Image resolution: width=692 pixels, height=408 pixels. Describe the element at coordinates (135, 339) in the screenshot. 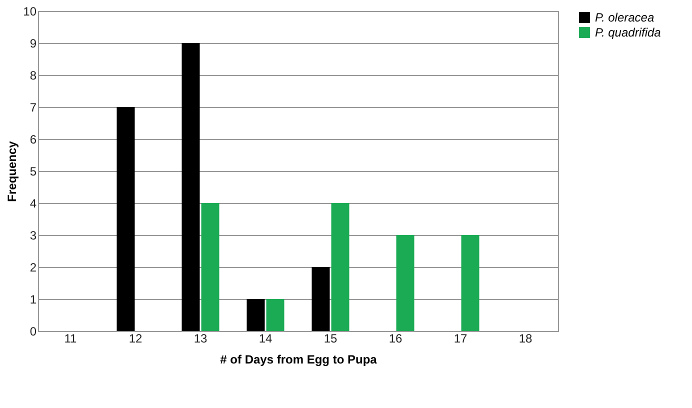

I see `x-tick-label: 12` at that location.